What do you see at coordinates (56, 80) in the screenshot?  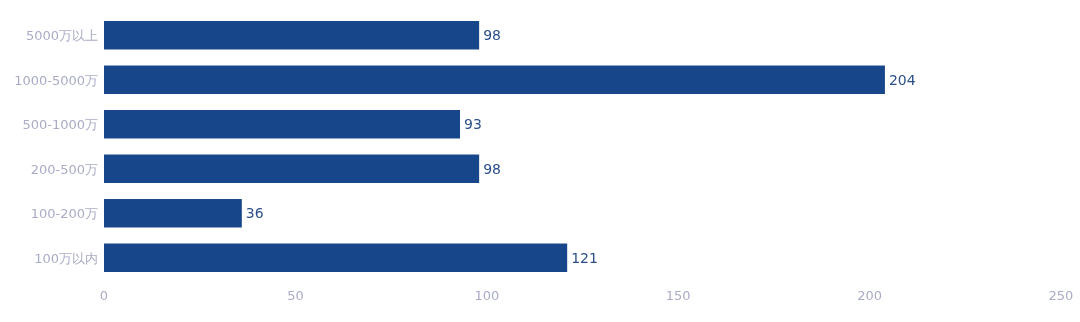 I see `y-tick-label: 1000-5000万` at bounding box center [56, 80].